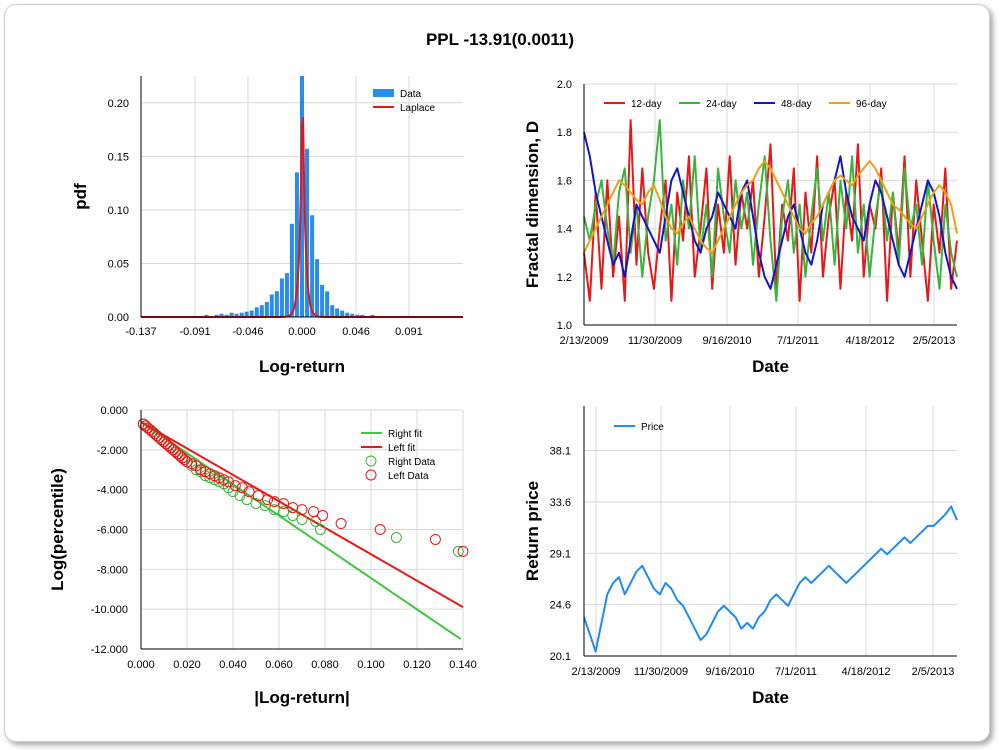 This screenshot has height=750, width=1000. What do you see at coordinates (866, 672) in the screenshot?
I see `price-x-tick-label: 4/18/2012` at bounding box center [866, 672].